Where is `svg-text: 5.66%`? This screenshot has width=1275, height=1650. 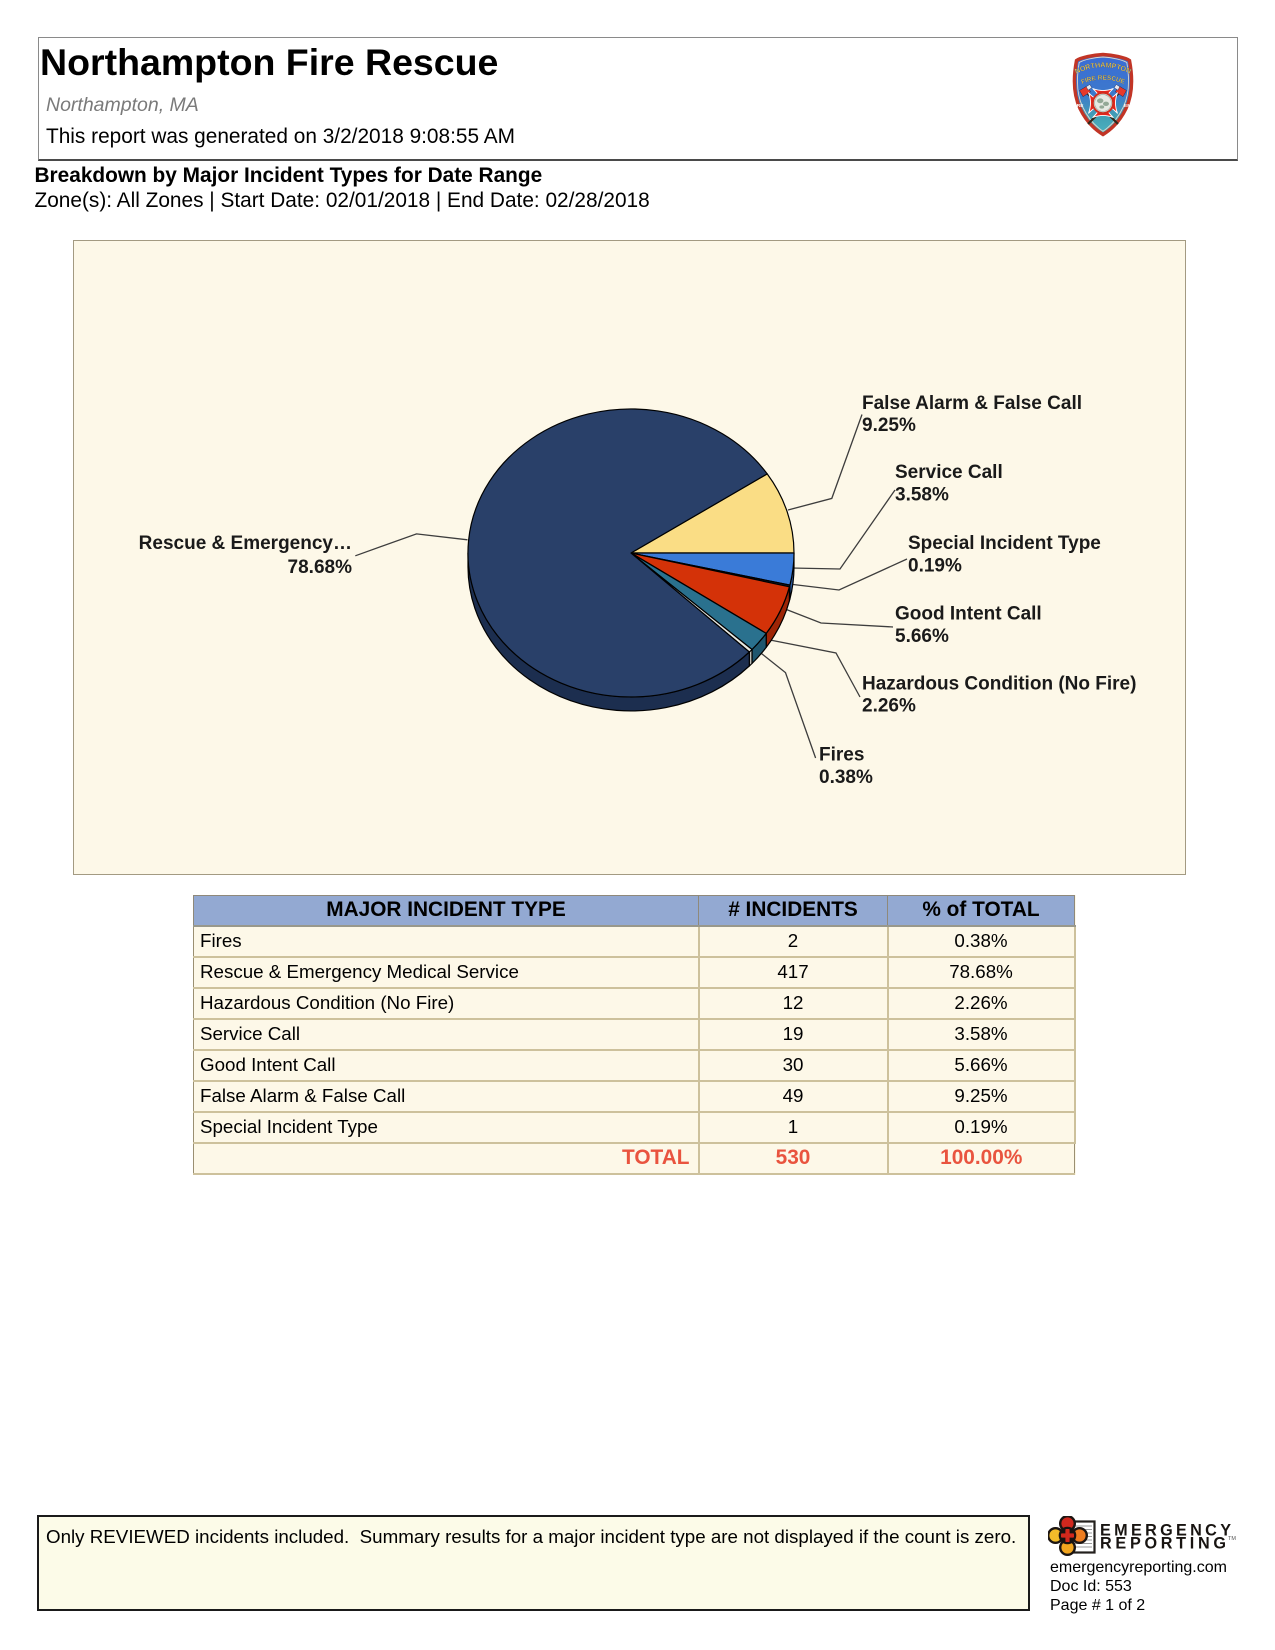 svg-text: 5.66% is located at coordinates (922, 636).